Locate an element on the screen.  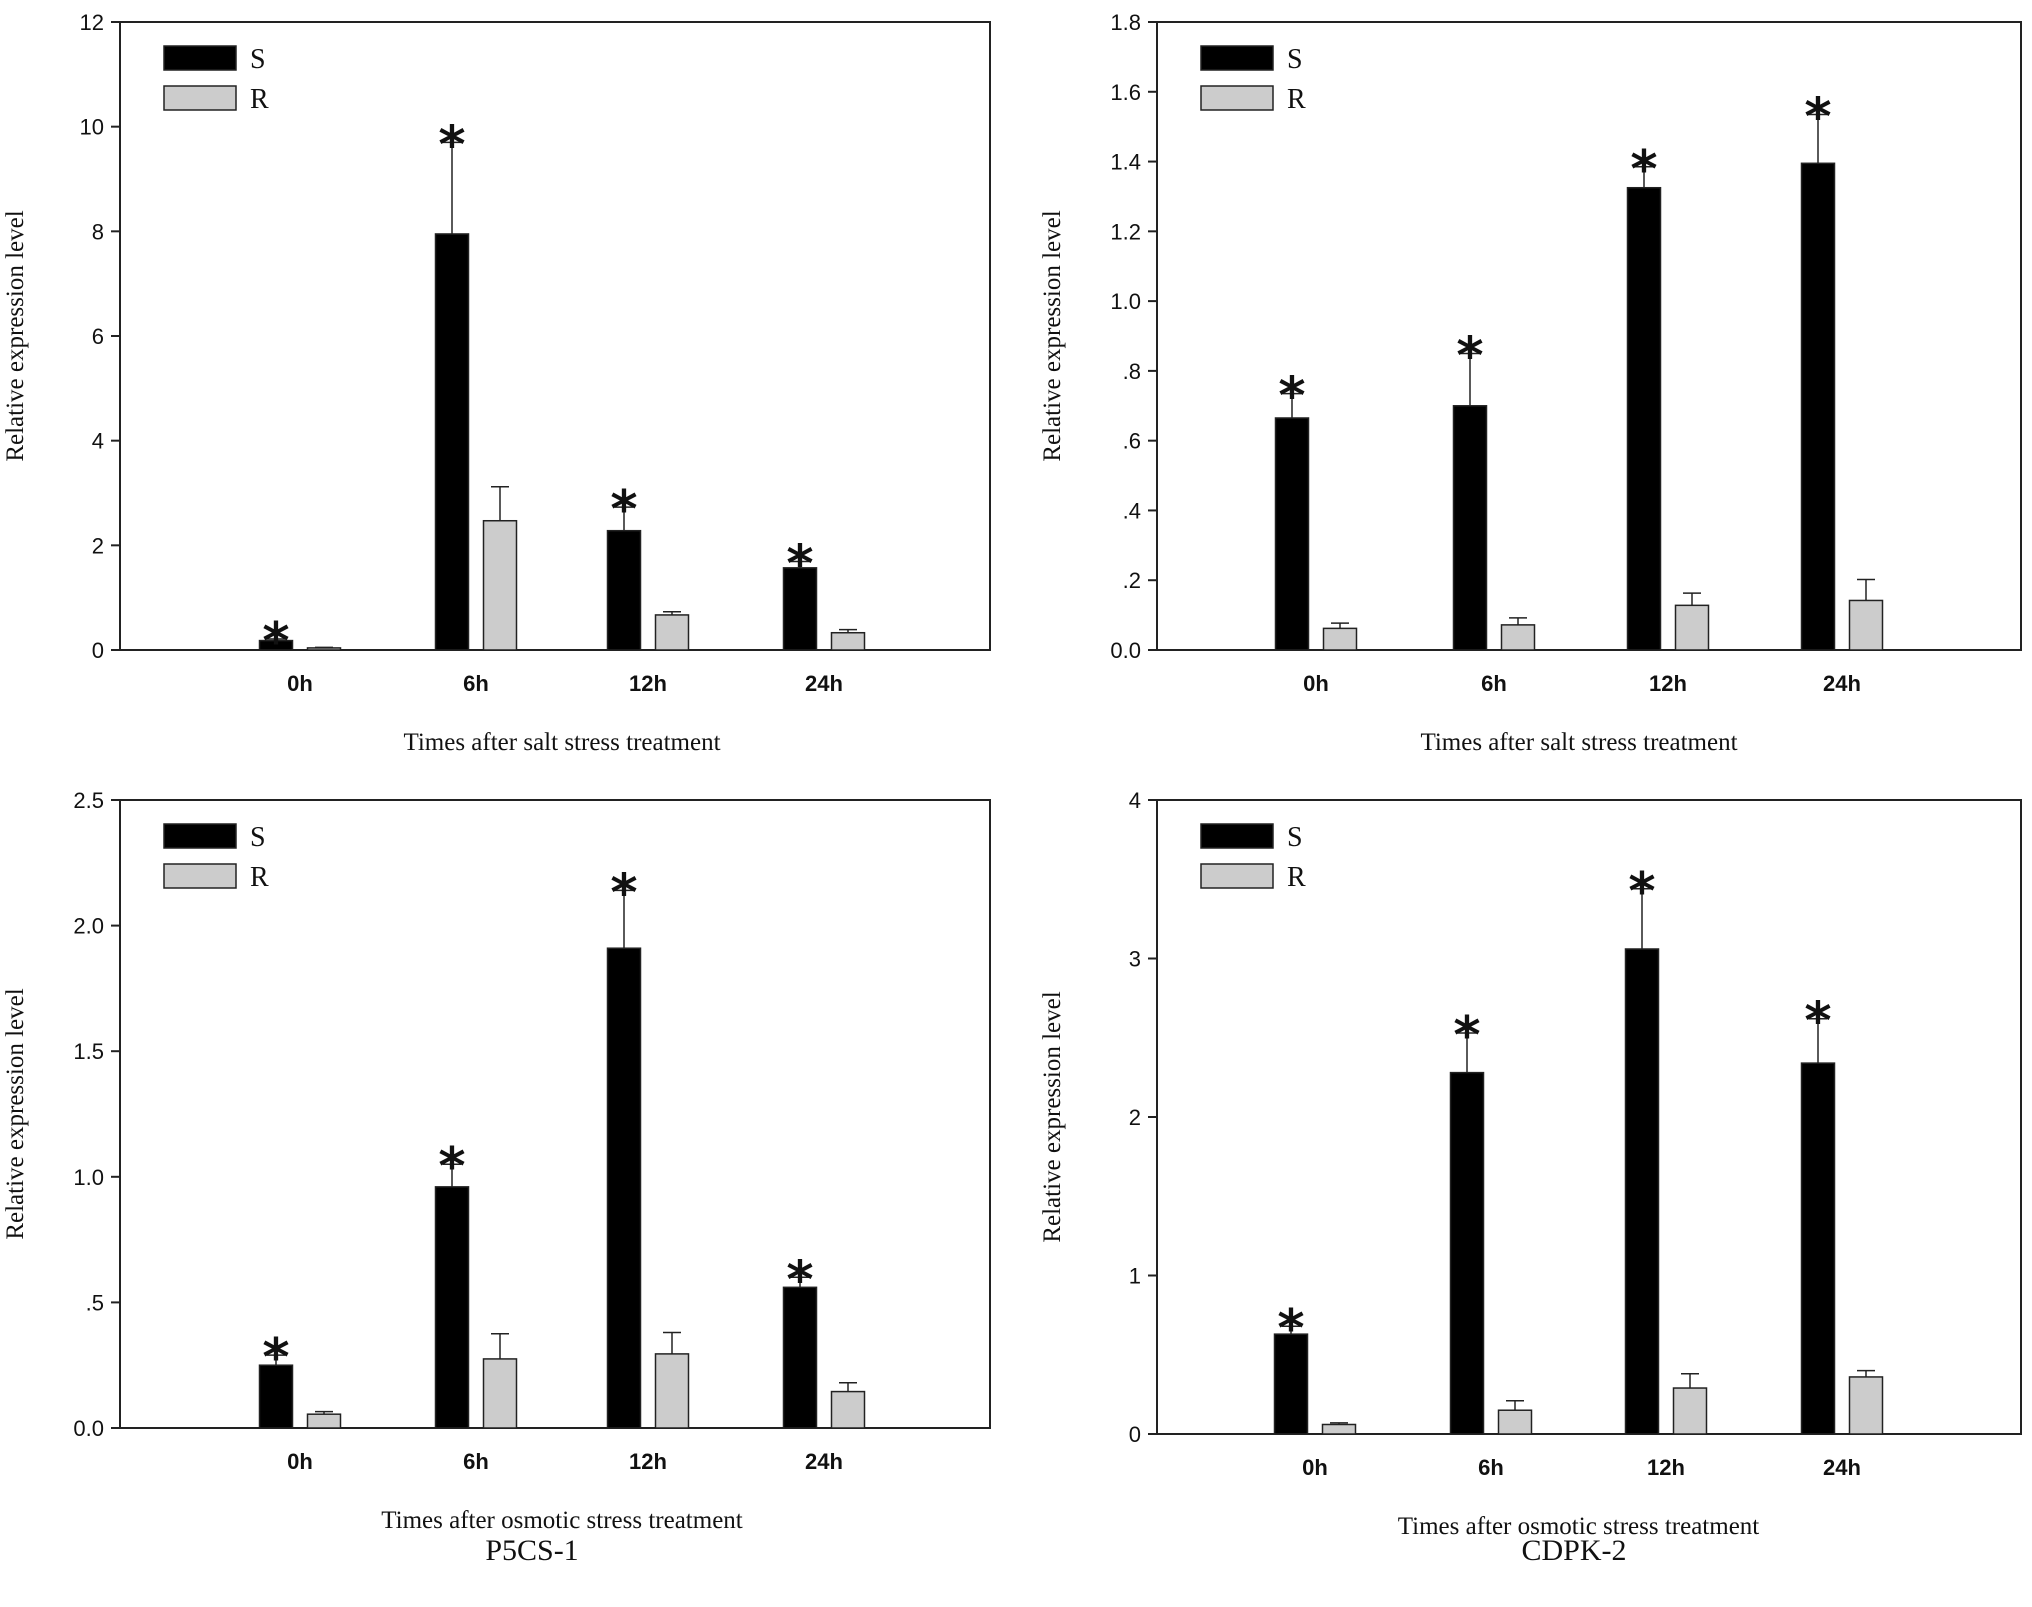
y-tick-label: 6 is located at coordinates (98, 336).